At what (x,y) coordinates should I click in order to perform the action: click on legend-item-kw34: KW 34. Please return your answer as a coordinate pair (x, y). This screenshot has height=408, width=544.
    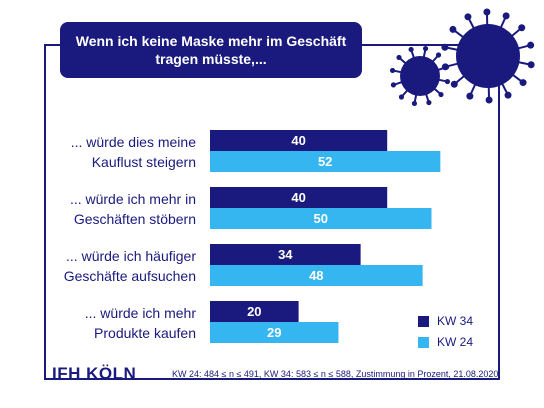
    Looking at the image, I should click on (445, 321).